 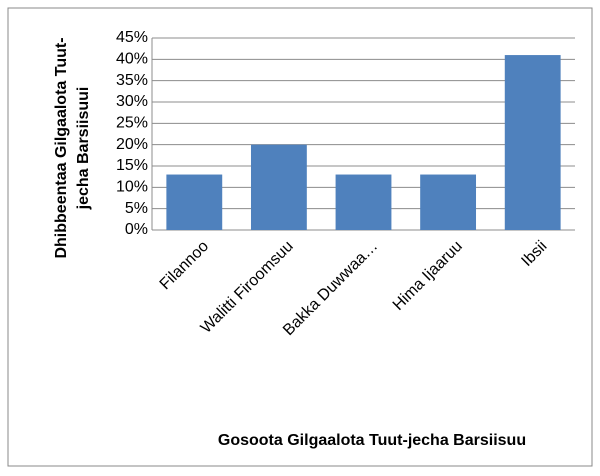 I want to click on y-tick-label: 25%, so click(x=132, y=123).